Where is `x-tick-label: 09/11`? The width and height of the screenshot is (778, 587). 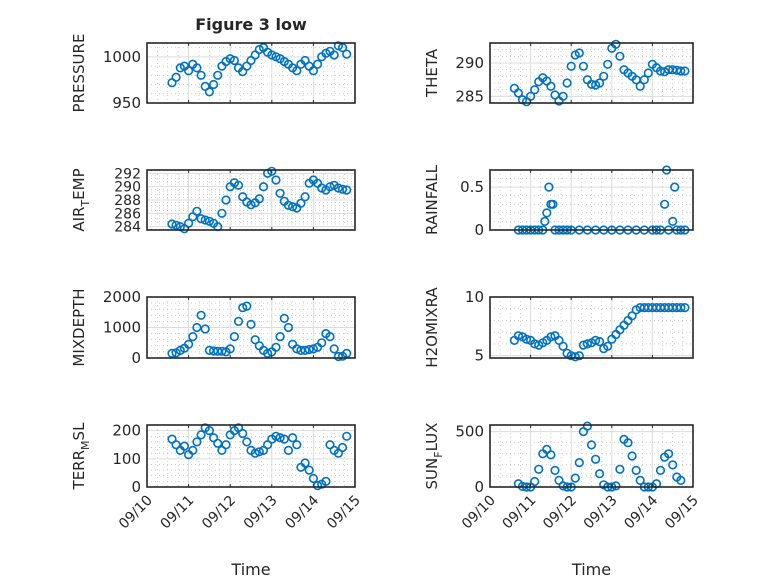
x-tick-label: 09/11 is located at coordinates (178, 513).